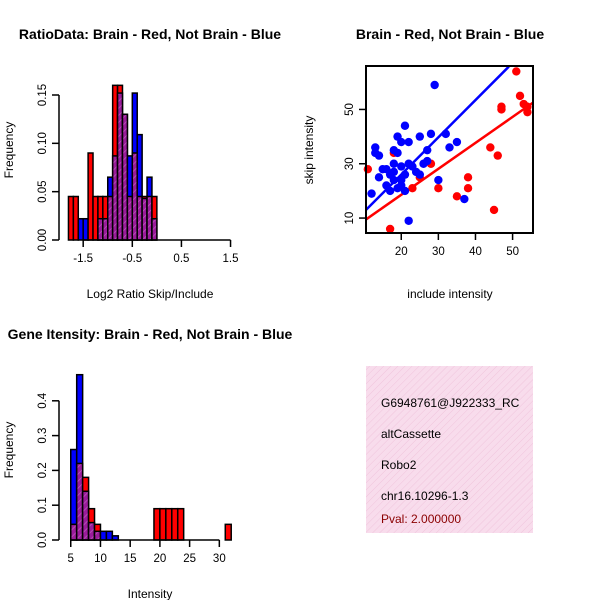 The image size is (600, 600). Describe the element at coordinates (71, 559) in the screenshot. I see `gene-intensity-x-tick-label-0: 5` at that location.